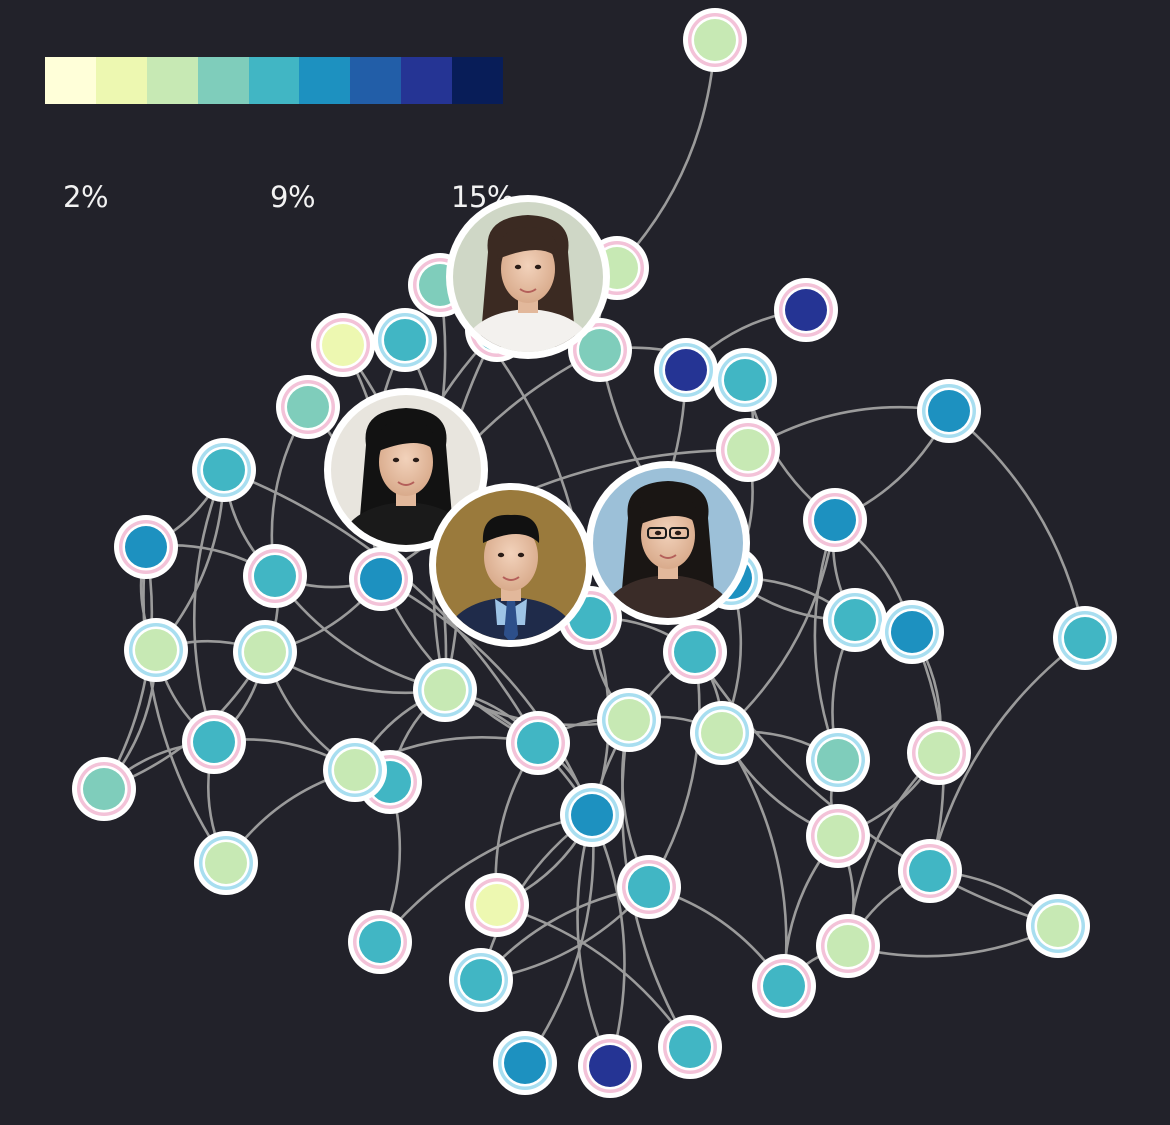 The height and width of the screenshot is (1125, 1170). What do you see at coordinates (537, 421) in the screenshot?
I see `profile-photos-layer` at bounding box center [537, 421].